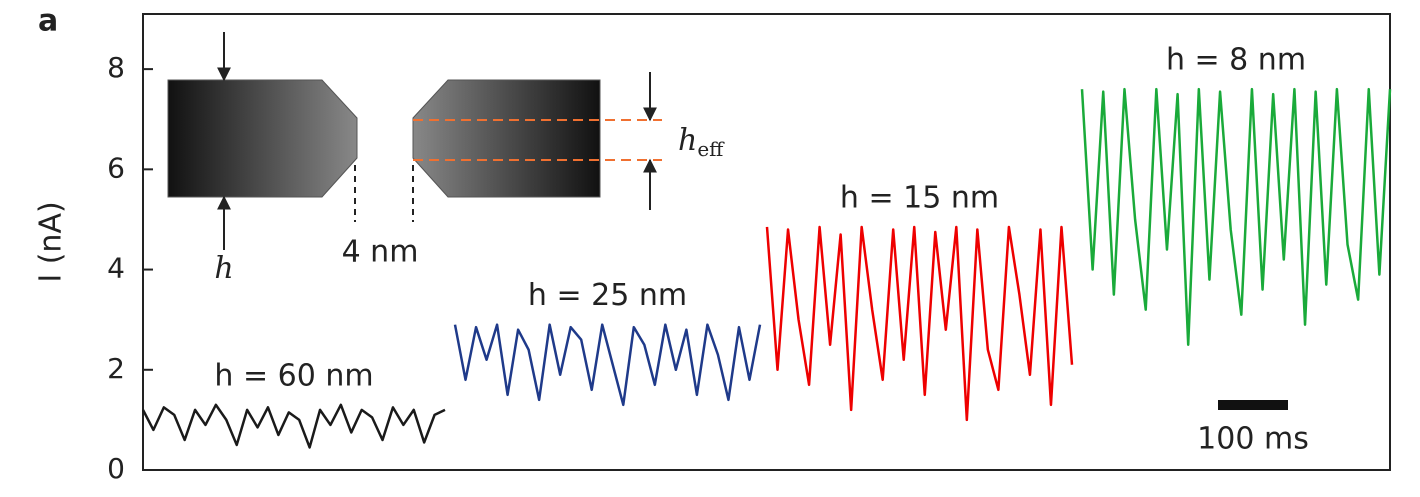  I want to click on trace-label: h = 60 nm, so click(293, 375).